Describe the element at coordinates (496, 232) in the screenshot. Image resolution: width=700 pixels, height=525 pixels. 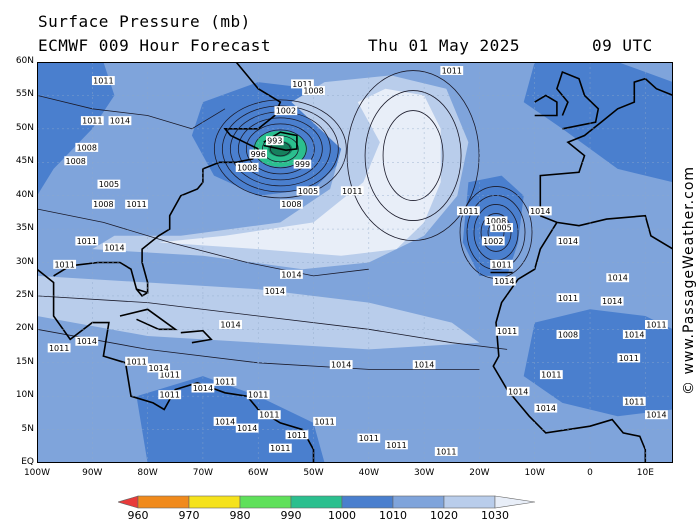
I see `isobar-azores-low` at that location.